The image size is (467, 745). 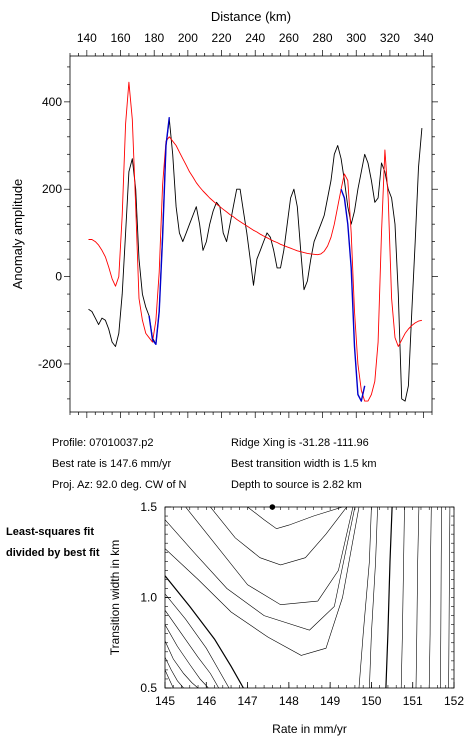 I want to click on depth-to-source-info: Depth to source is 2.82 km, so click(x=296, y=485).